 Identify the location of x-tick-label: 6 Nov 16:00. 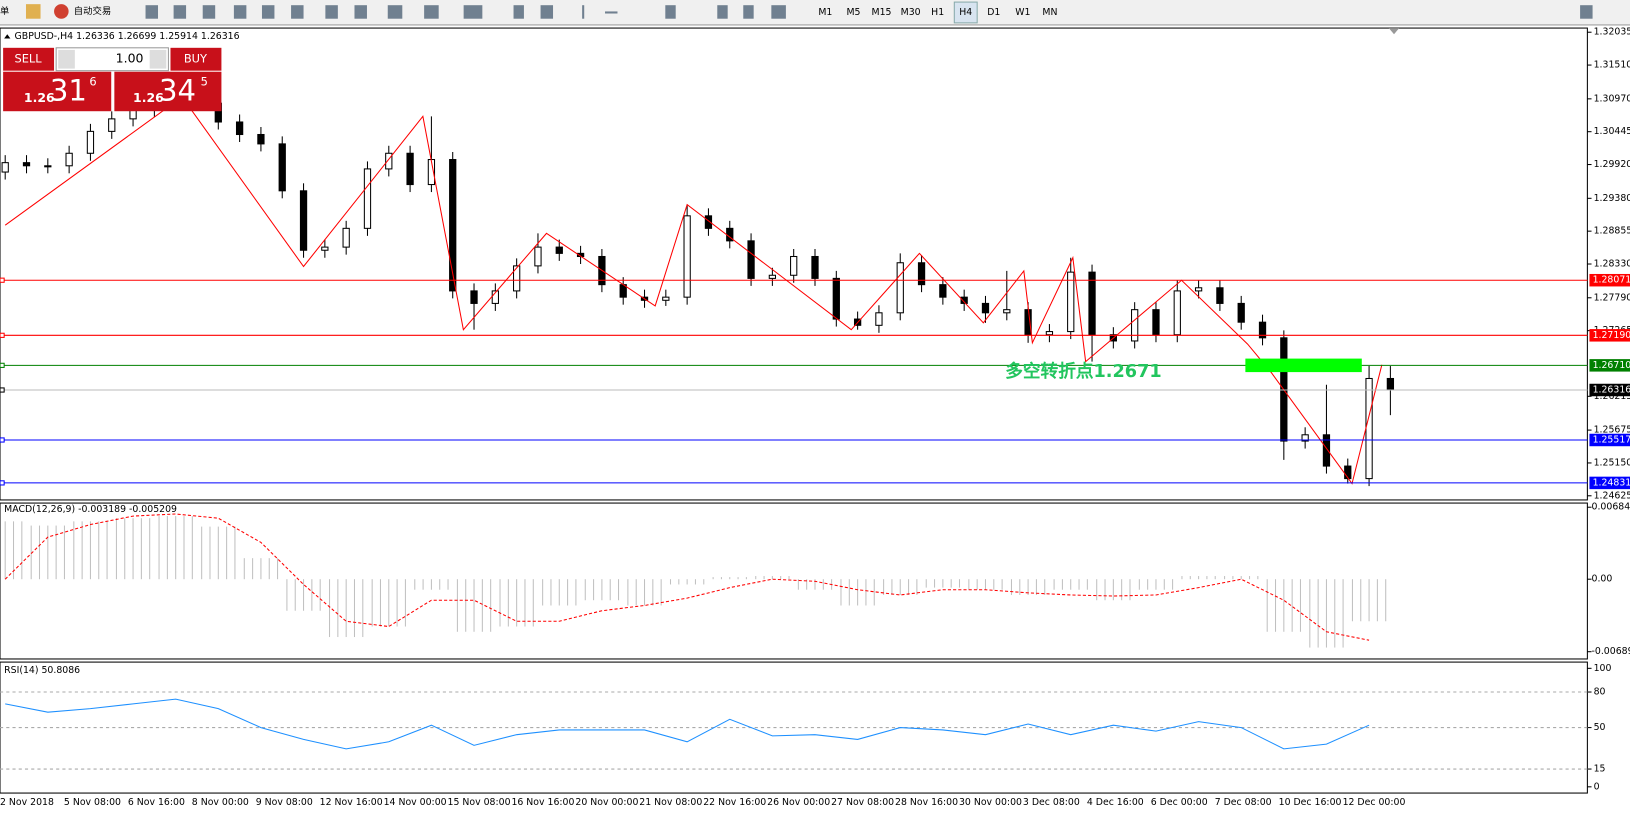
(156, 802).